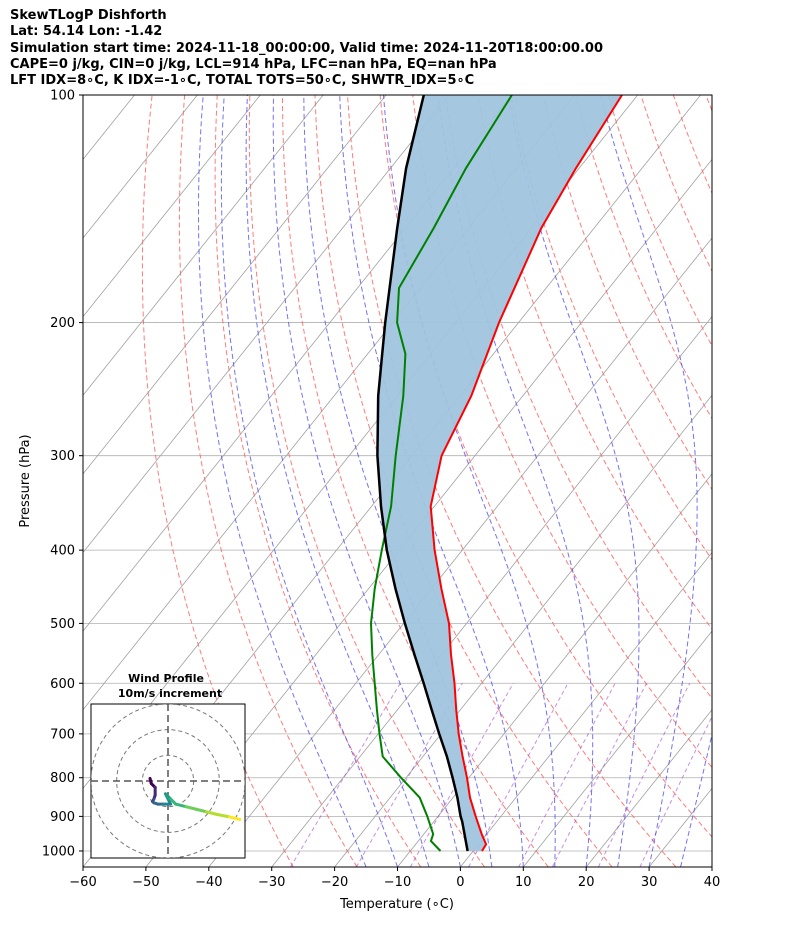  Describe the element at coordinates (88, 15) in the screenshot. I see `chart-title: SkewTLogP Dishforth` at that location.